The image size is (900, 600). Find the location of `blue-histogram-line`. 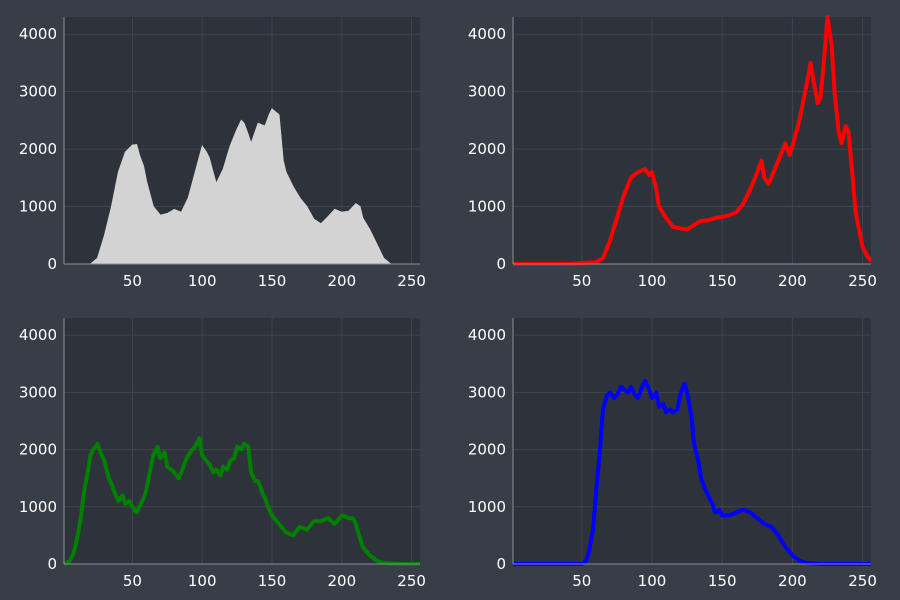

blue-histogram-line is located at coordinates (692, 472).